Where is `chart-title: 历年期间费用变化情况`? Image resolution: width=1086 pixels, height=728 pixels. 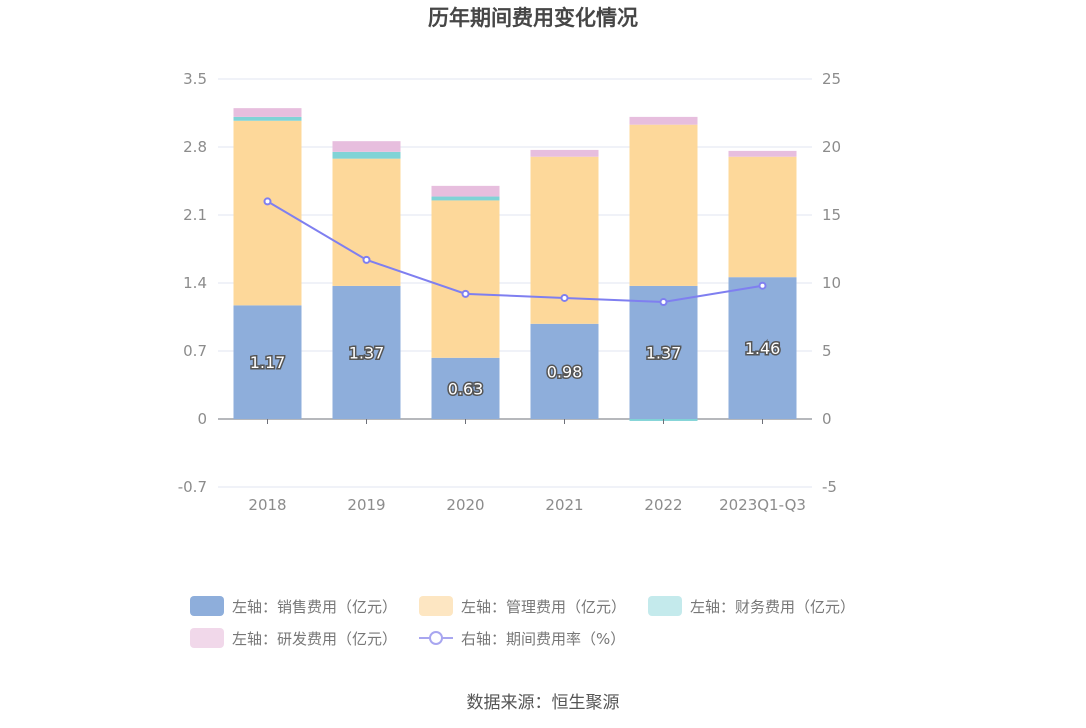
chart-title: 历年期间费用变化情况 is located at coordinates (533, 18).